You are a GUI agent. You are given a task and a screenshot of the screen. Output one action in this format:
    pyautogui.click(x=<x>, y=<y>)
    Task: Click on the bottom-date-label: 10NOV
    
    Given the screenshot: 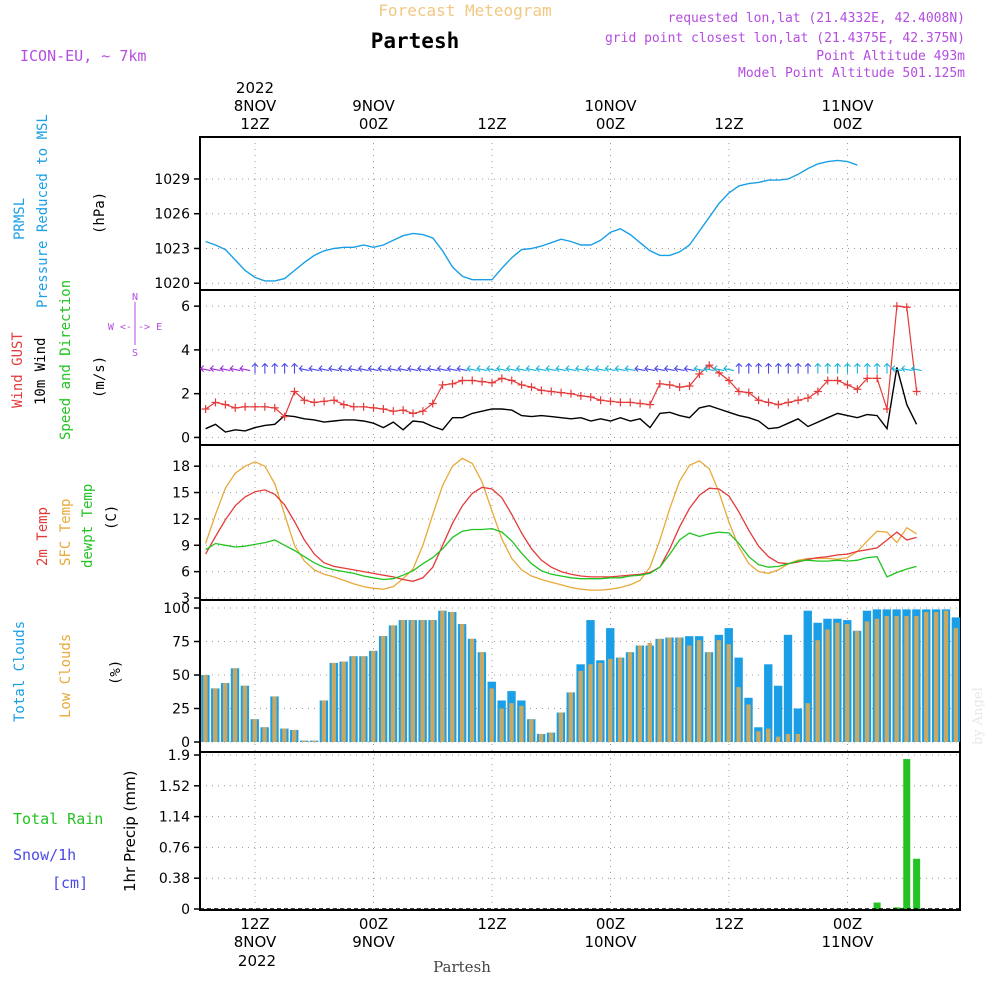 What is the action you would take?
    pyautogui.click(x=610, y=942)
    